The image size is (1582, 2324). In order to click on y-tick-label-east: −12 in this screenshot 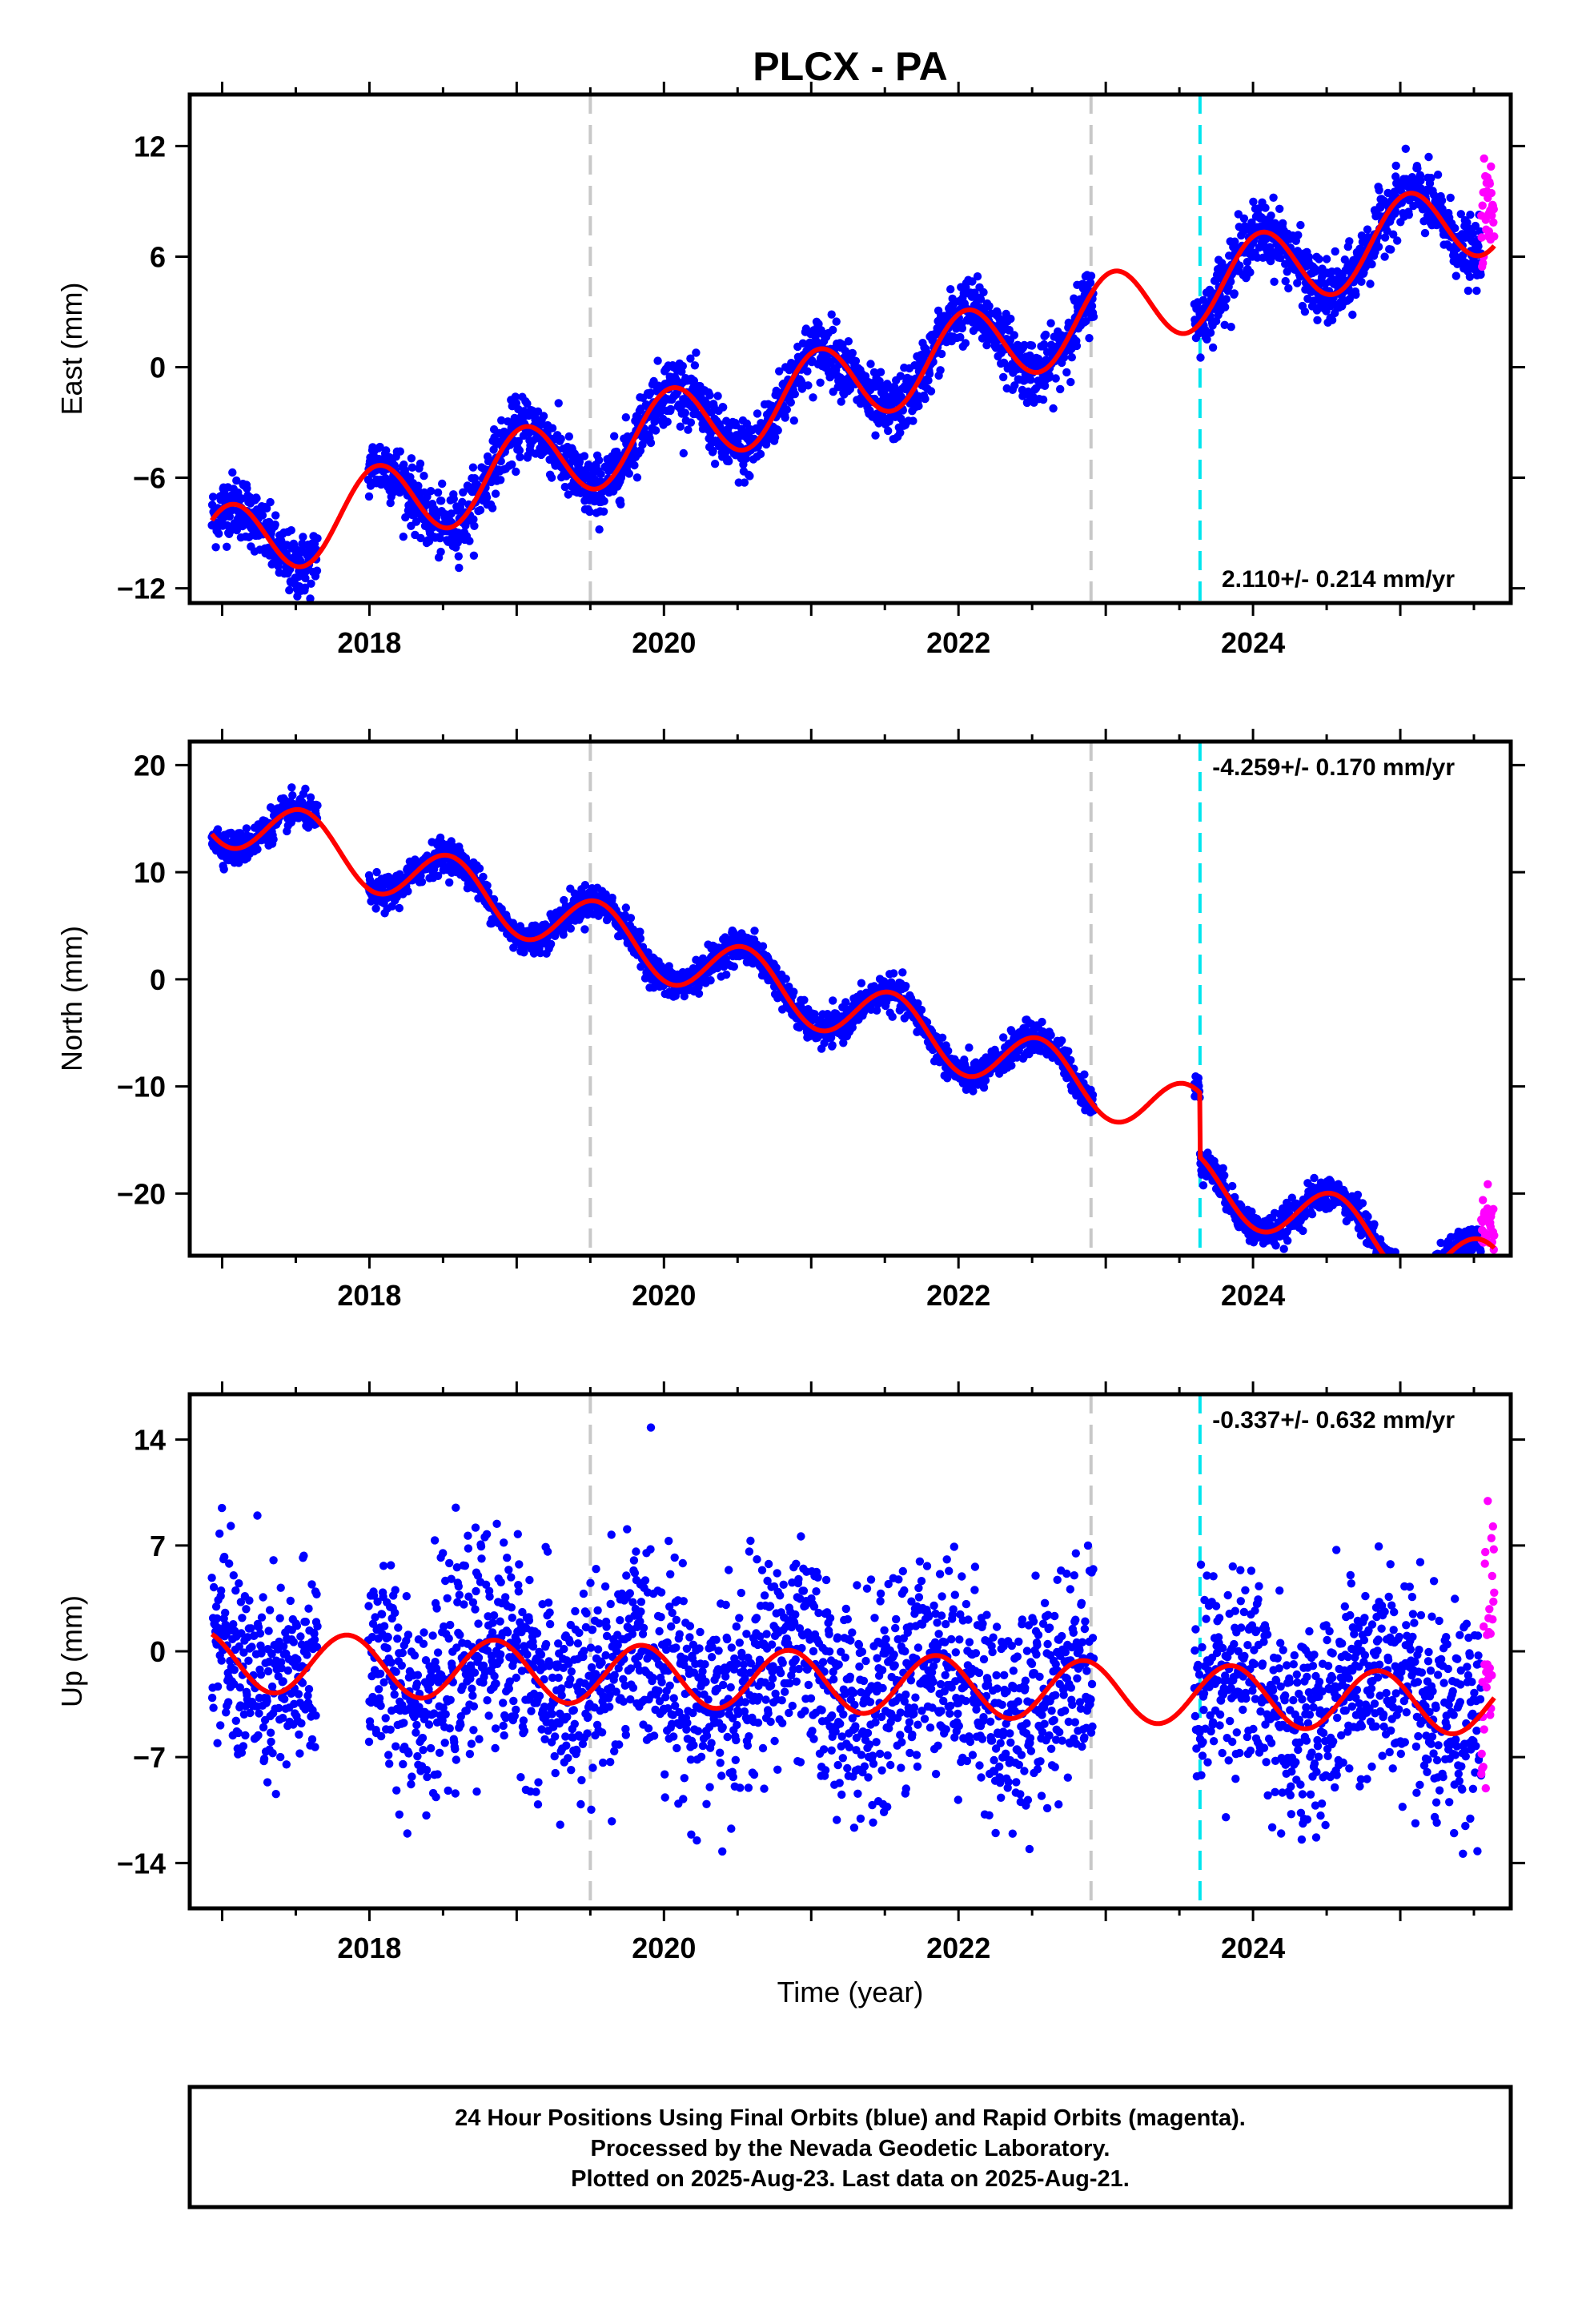, I will do `click(141, 589)`.